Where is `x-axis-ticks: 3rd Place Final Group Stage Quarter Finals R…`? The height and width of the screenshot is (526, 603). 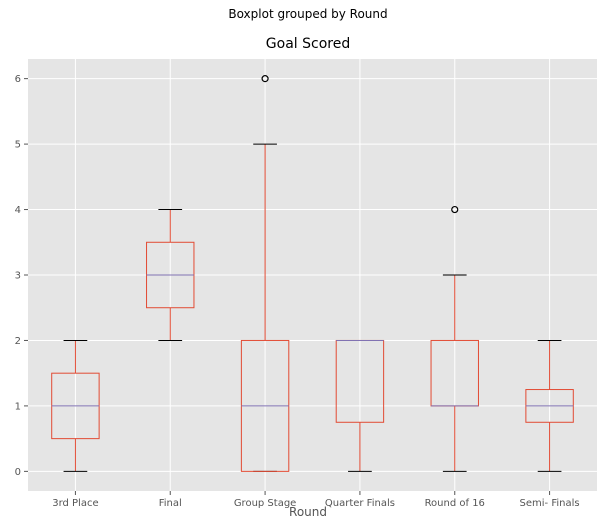
x-axis-ticks: 3rd Place Final Group Stage Quarter Finals R… is located at coordinates (316, 500).